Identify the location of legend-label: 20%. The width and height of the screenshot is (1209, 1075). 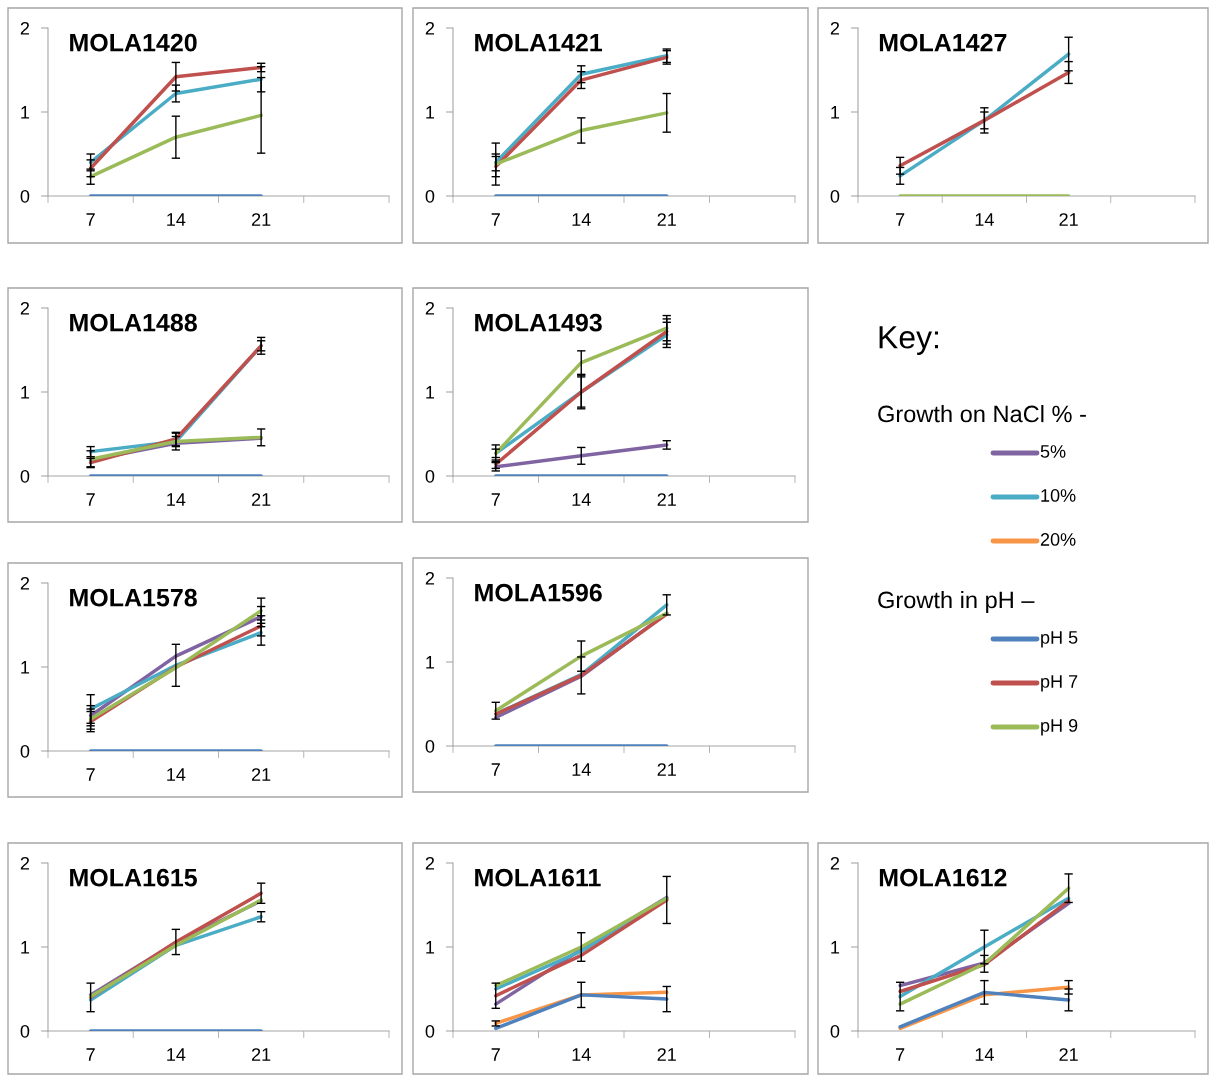
(1058, 539).